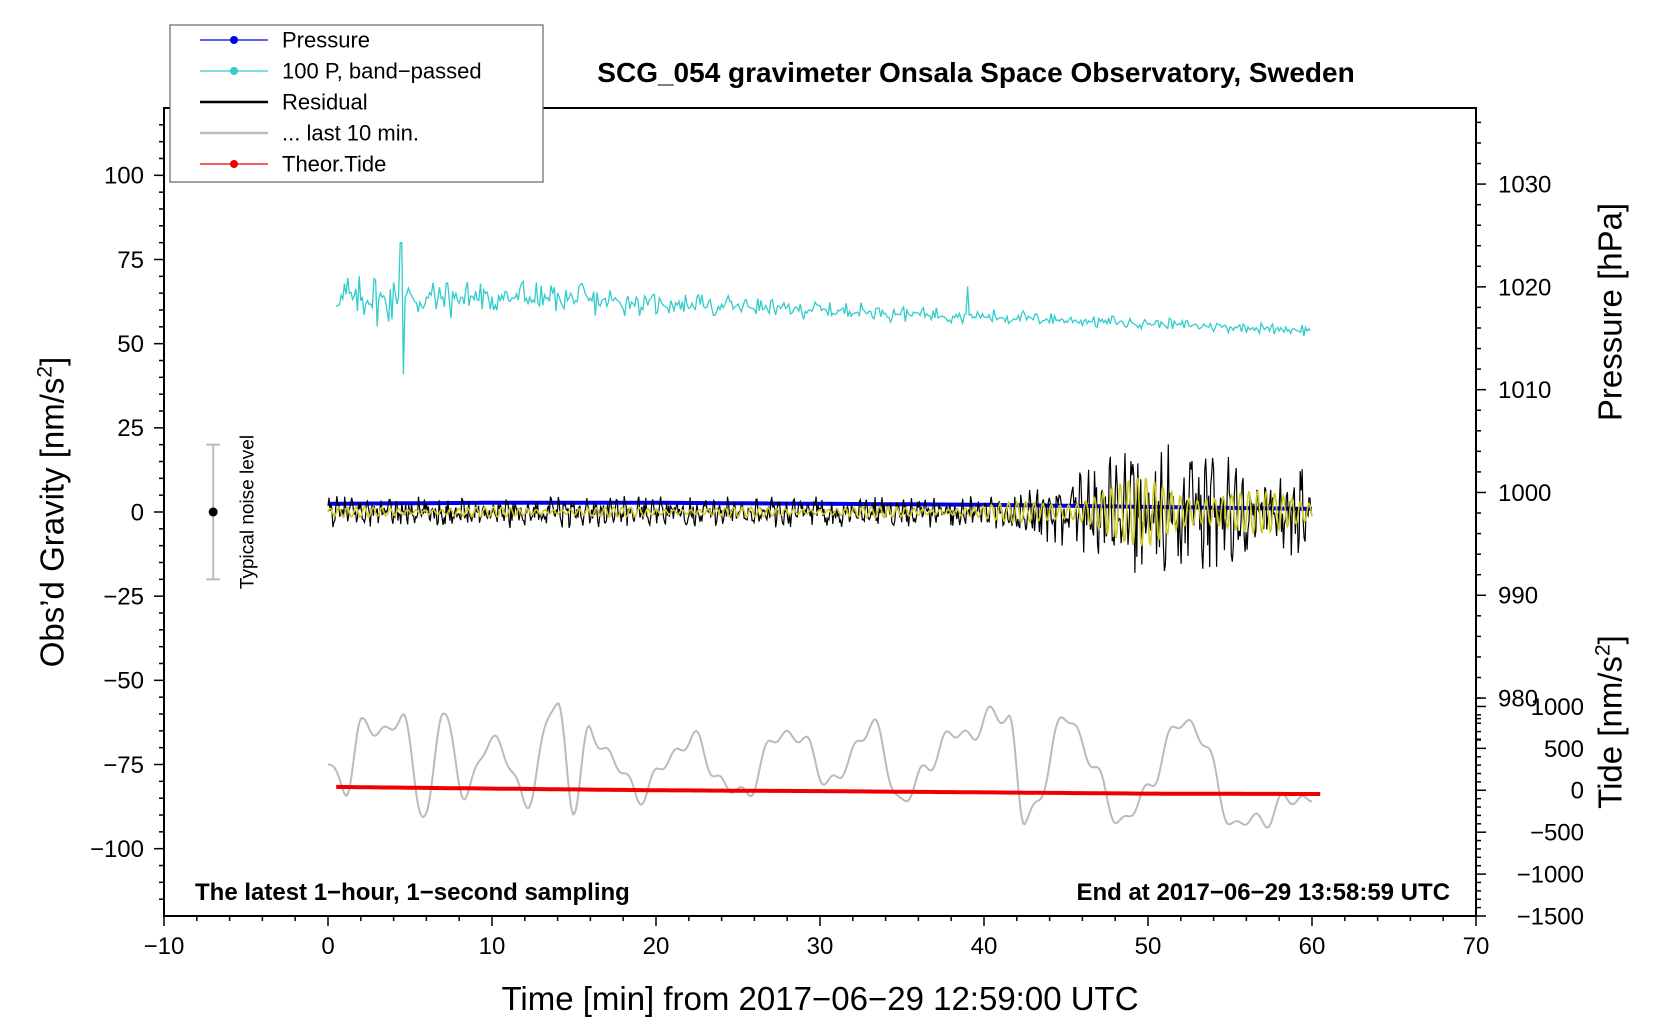 This screenshot has height=1020, width=1660. What do you see at coordinates (325, 102) in the screenshot?
I see `legend-label: Residual` at bounding box center [325, 102].